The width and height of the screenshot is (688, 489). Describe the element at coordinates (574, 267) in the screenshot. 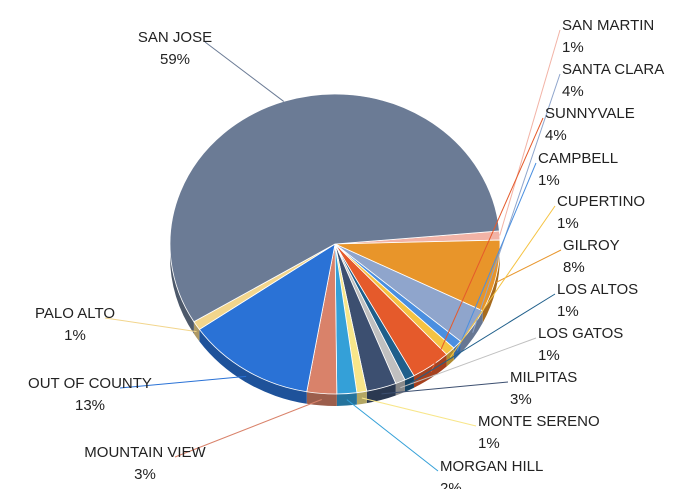

I see `slice-value-label: 8%` at that location.